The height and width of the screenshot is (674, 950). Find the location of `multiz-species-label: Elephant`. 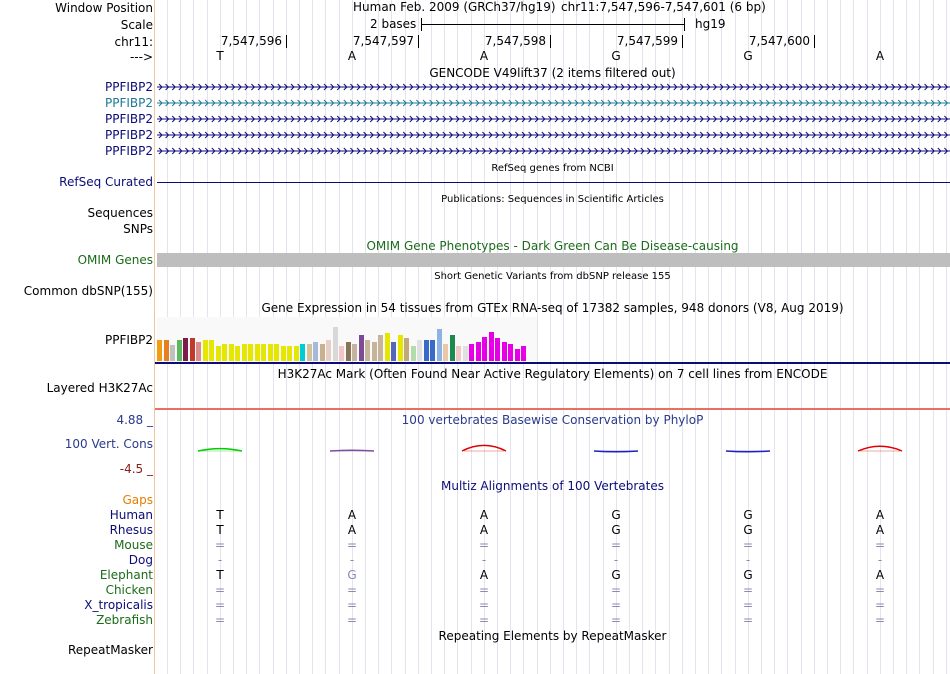

multiz-species-label: Elephant is located at coordinates (126, 575).